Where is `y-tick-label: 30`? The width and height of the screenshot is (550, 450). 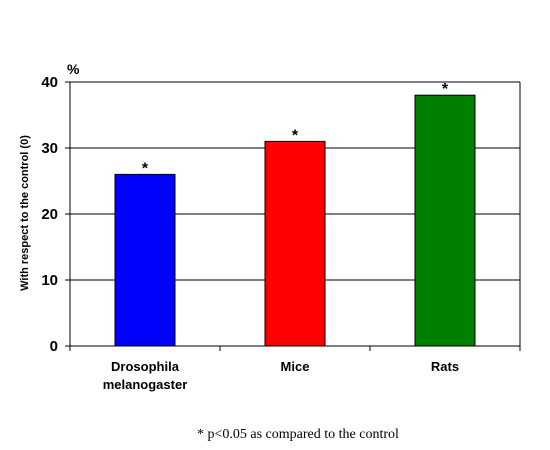 y-tick-label: 30 is located at coordinates (49, 148).